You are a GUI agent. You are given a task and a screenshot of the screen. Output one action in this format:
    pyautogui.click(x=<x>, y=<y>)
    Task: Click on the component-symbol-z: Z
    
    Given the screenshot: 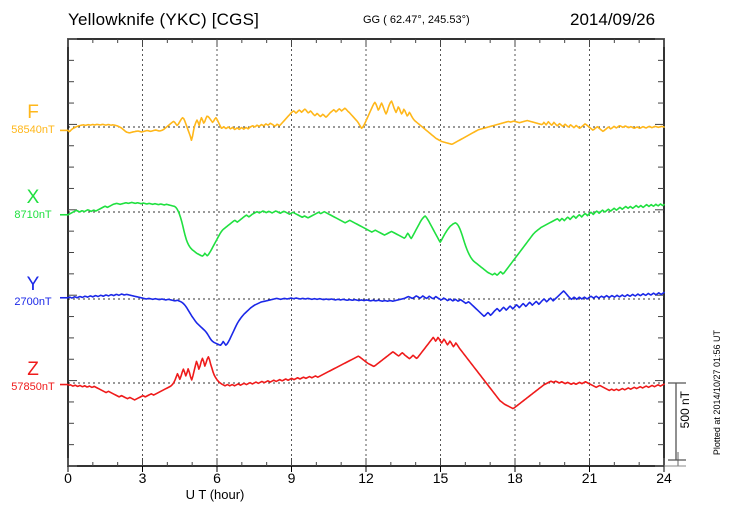 What is the action you would take?
    pyautogui.click(x=33, y=369)
    